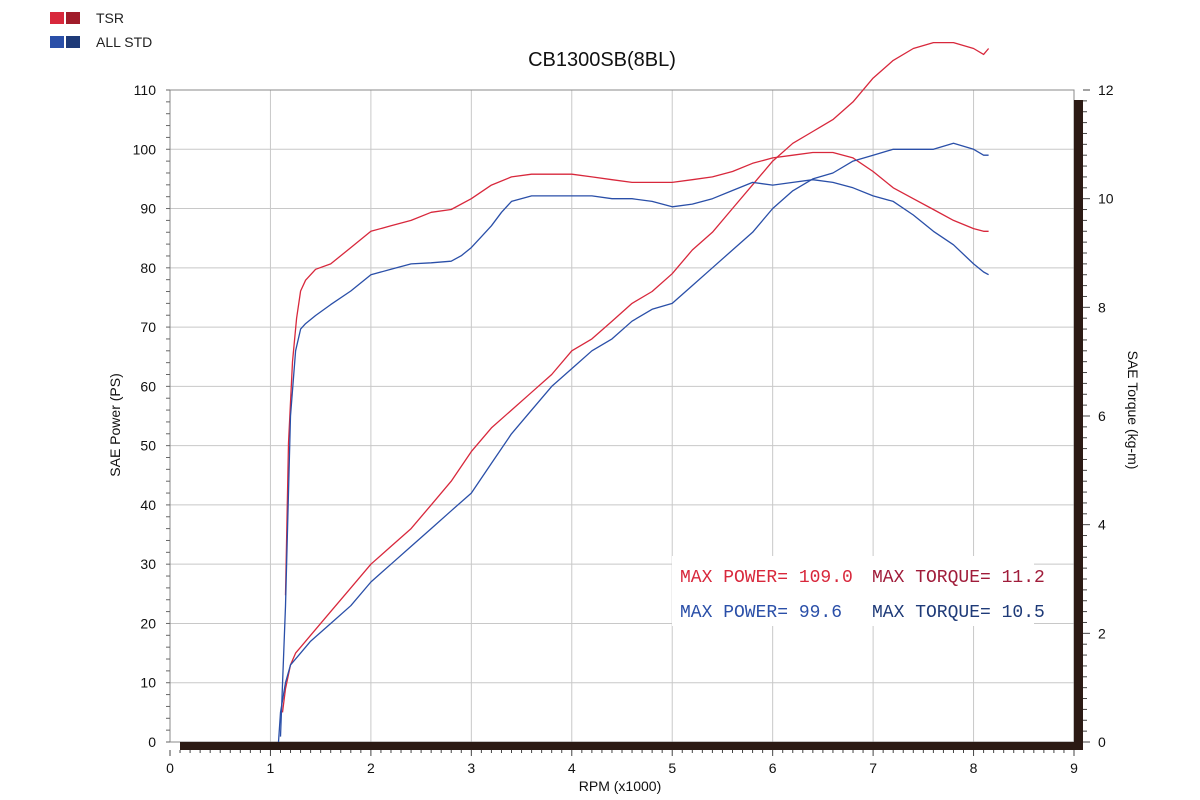 This screenshot has width=1200, height=800. I want to click on x-tick-label: 0, so click(170, 768).